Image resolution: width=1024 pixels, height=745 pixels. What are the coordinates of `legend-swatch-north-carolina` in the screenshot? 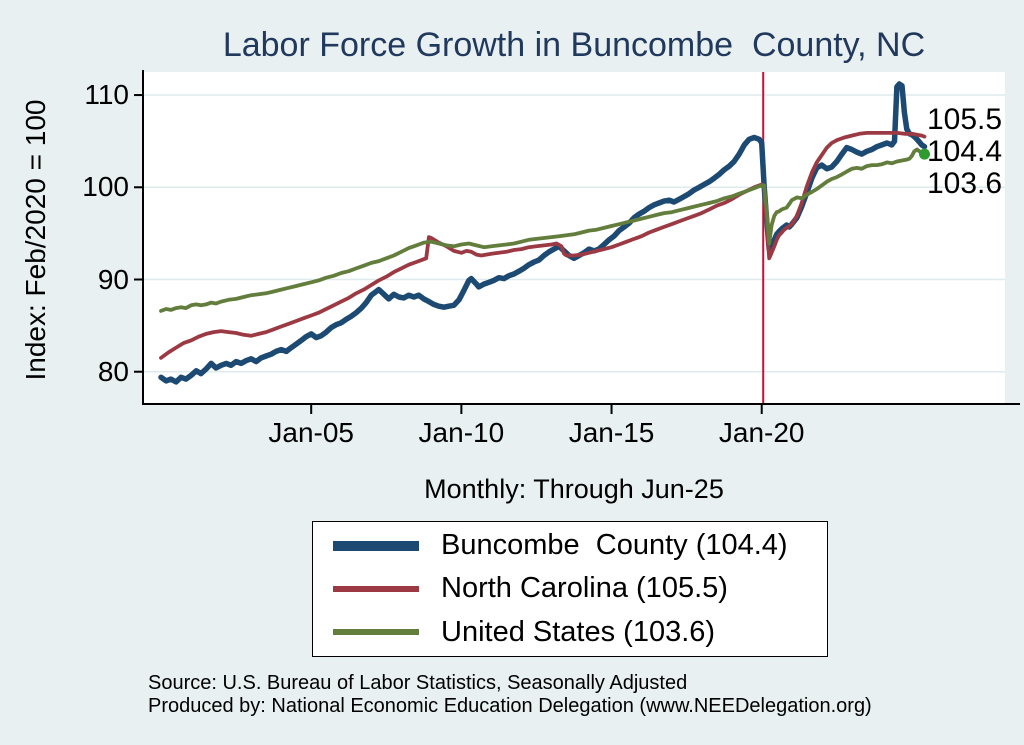 It's located at (376, 588).